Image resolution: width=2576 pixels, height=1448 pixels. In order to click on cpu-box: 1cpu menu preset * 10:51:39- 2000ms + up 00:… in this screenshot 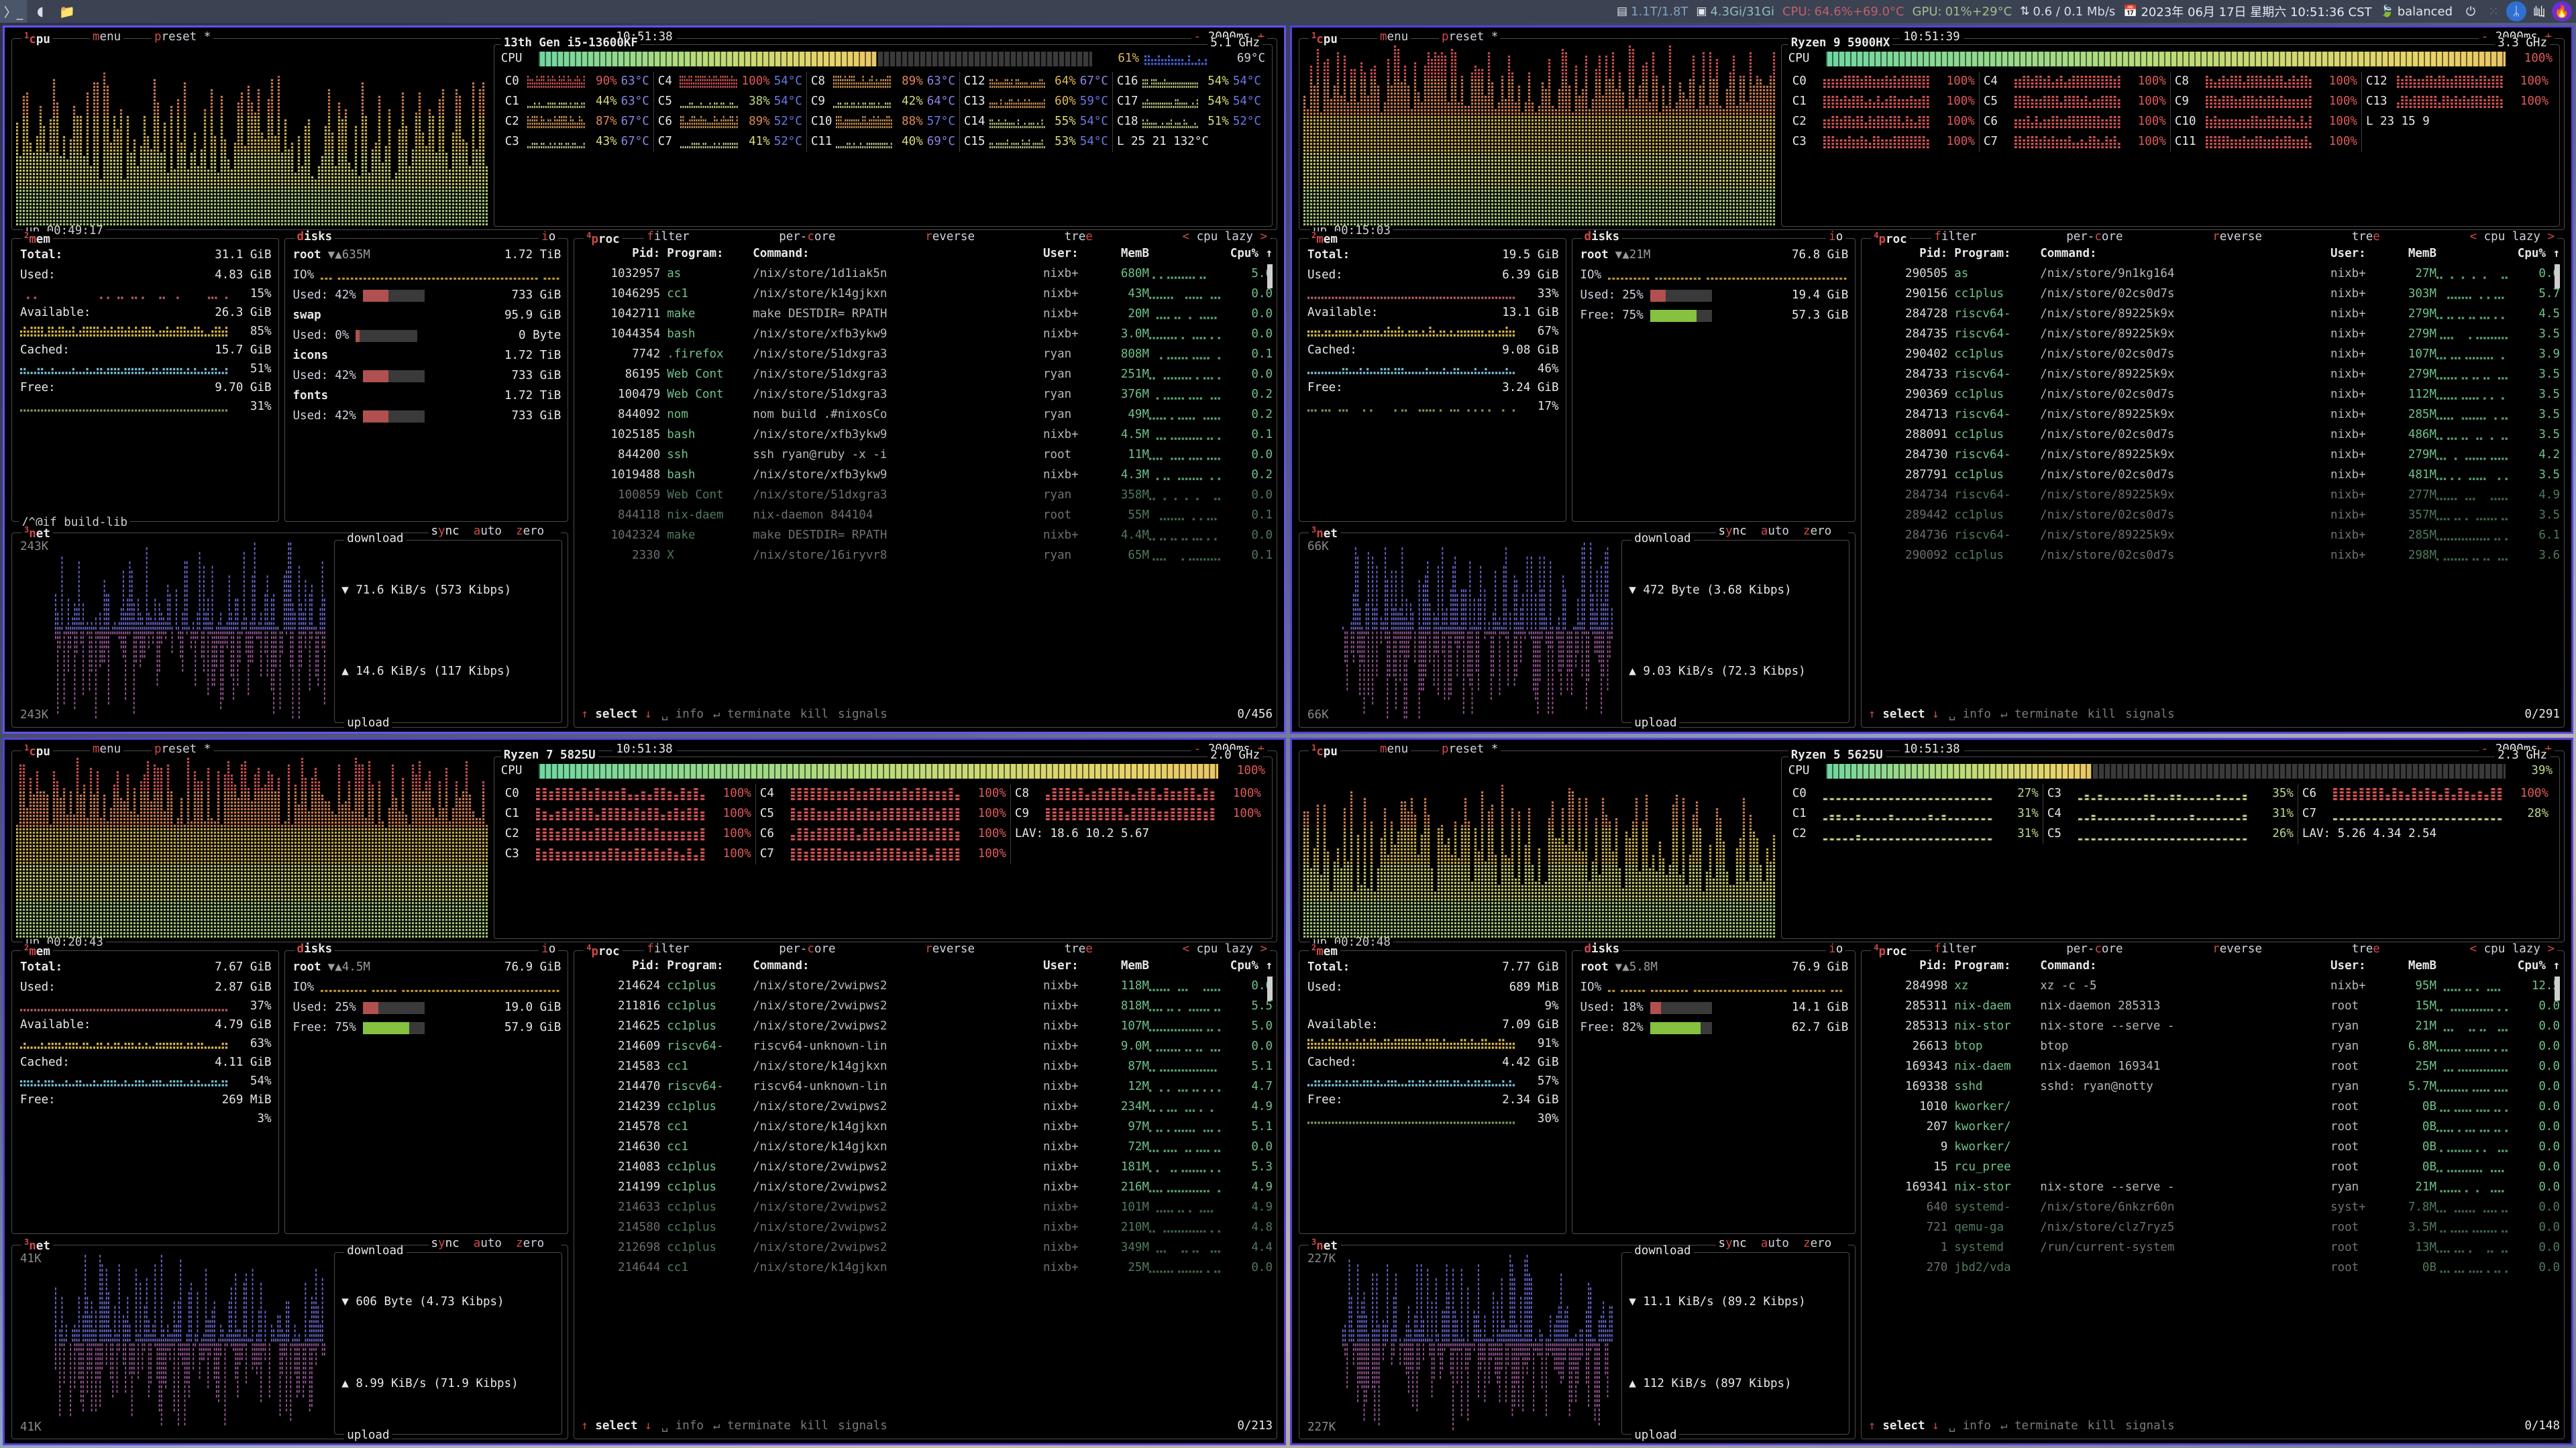, I will do `click(1932, 134)`.